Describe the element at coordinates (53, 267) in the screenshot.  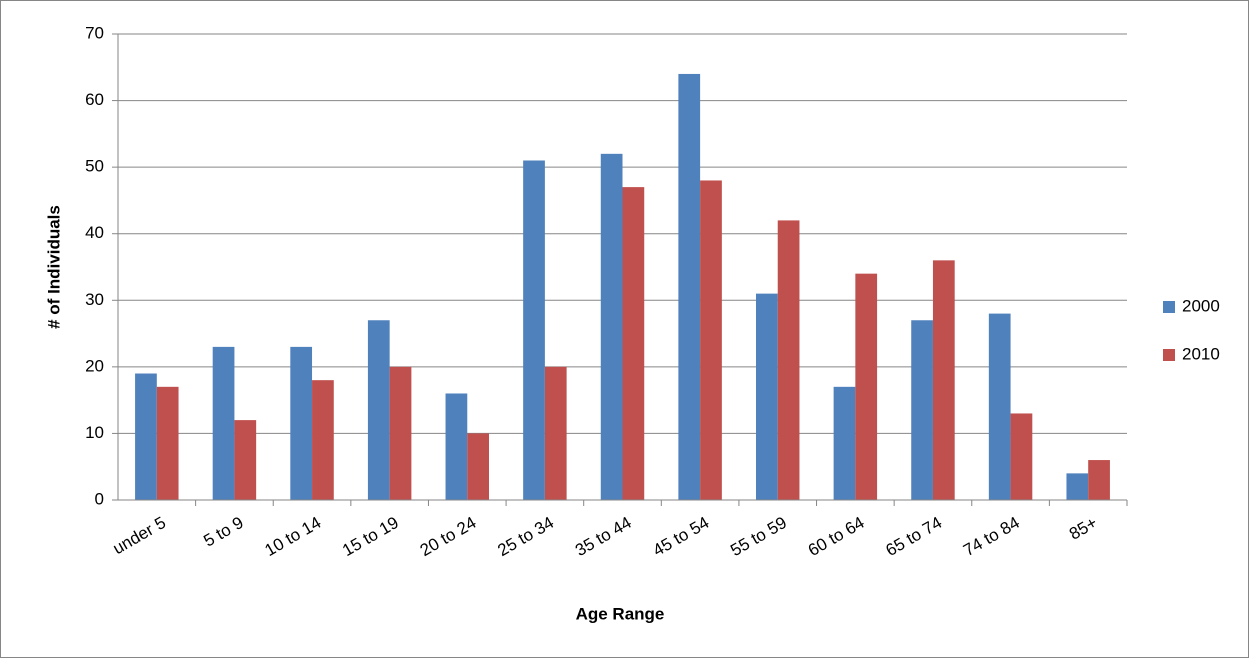
I see `y-axis-title: # of Individuals` at that location.